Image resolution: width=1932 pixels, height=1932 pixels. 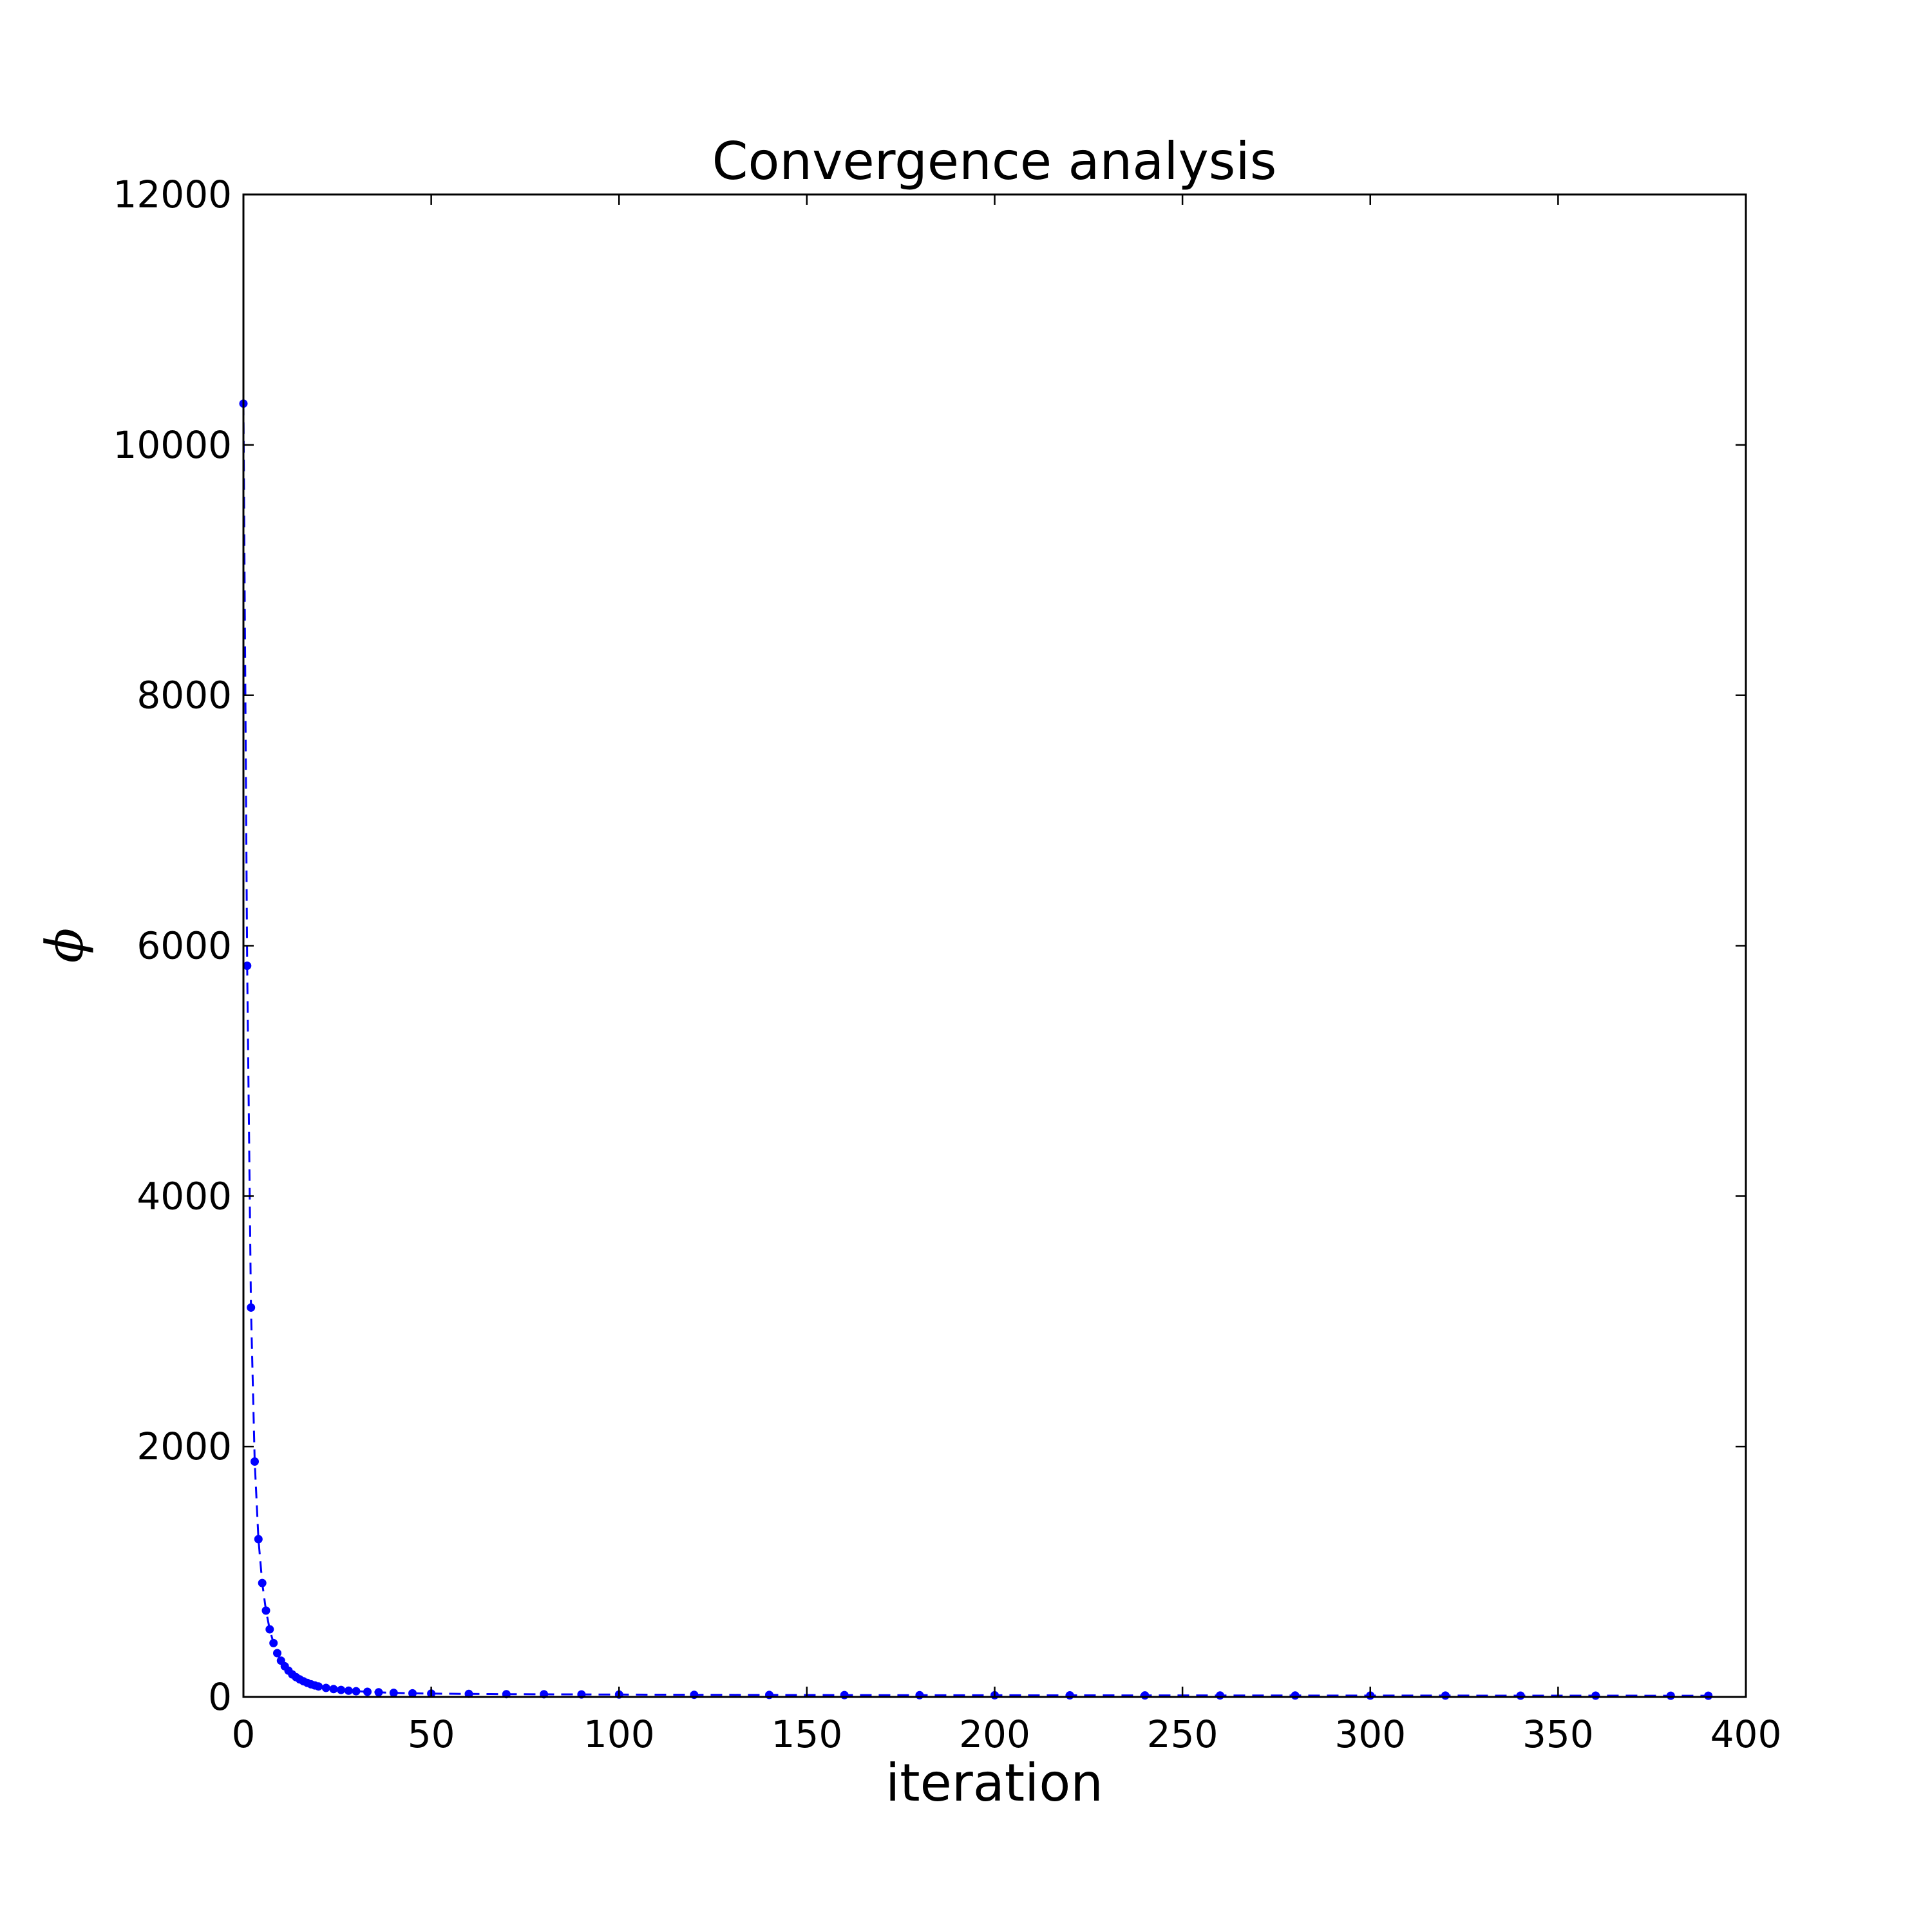 What do you see at coordinates (1746, 1734) in the screenshot?
I see `x-tick-label: 400` at bounding box center [1746, 1734].